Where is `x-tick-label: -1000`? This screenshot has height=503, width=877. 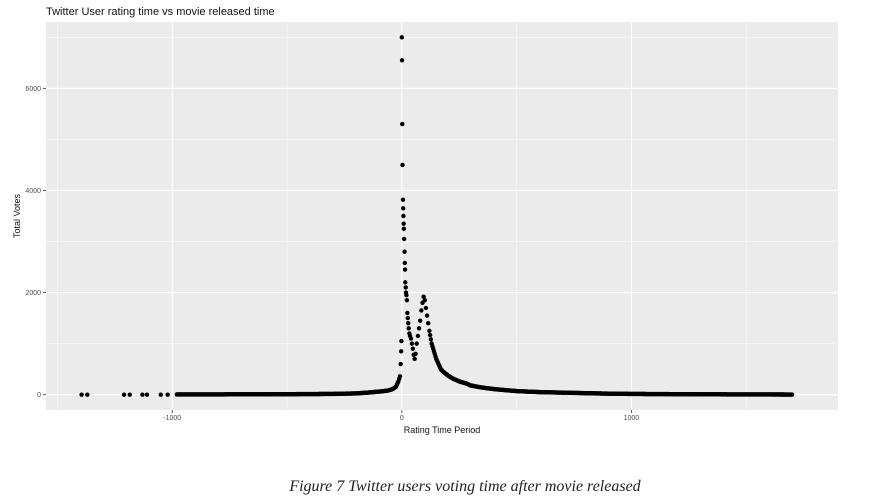
x-tick-label: -1000 is located at coordinates (172, 418).